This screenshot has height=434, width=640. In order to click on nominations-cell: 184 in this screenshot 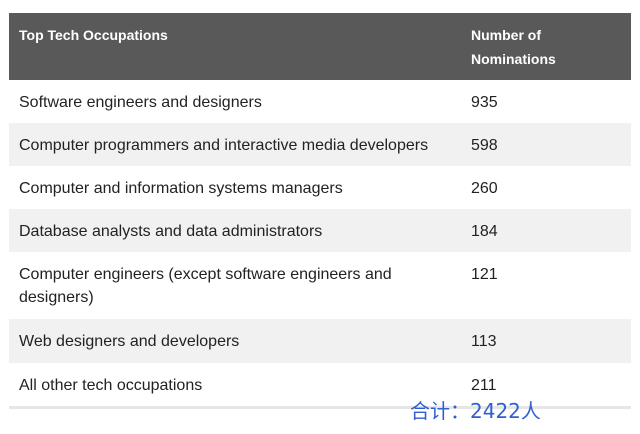, I will do `click(484, 231)`.